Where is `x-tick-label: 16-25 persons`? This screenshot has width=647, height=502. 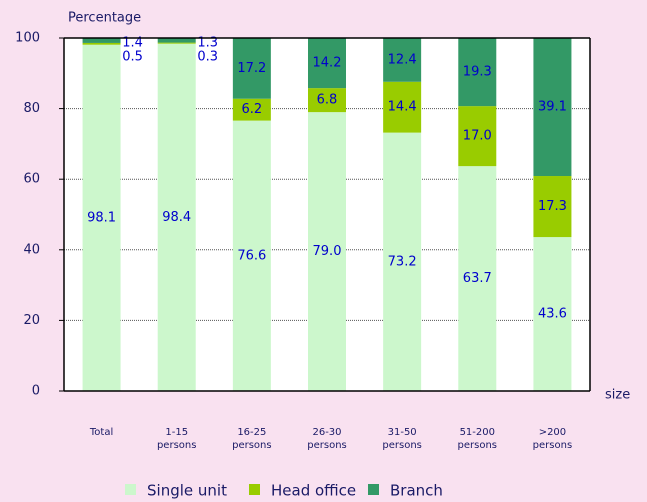 x-tick-label: 16-25 persons is located at coordinates (252, 439).